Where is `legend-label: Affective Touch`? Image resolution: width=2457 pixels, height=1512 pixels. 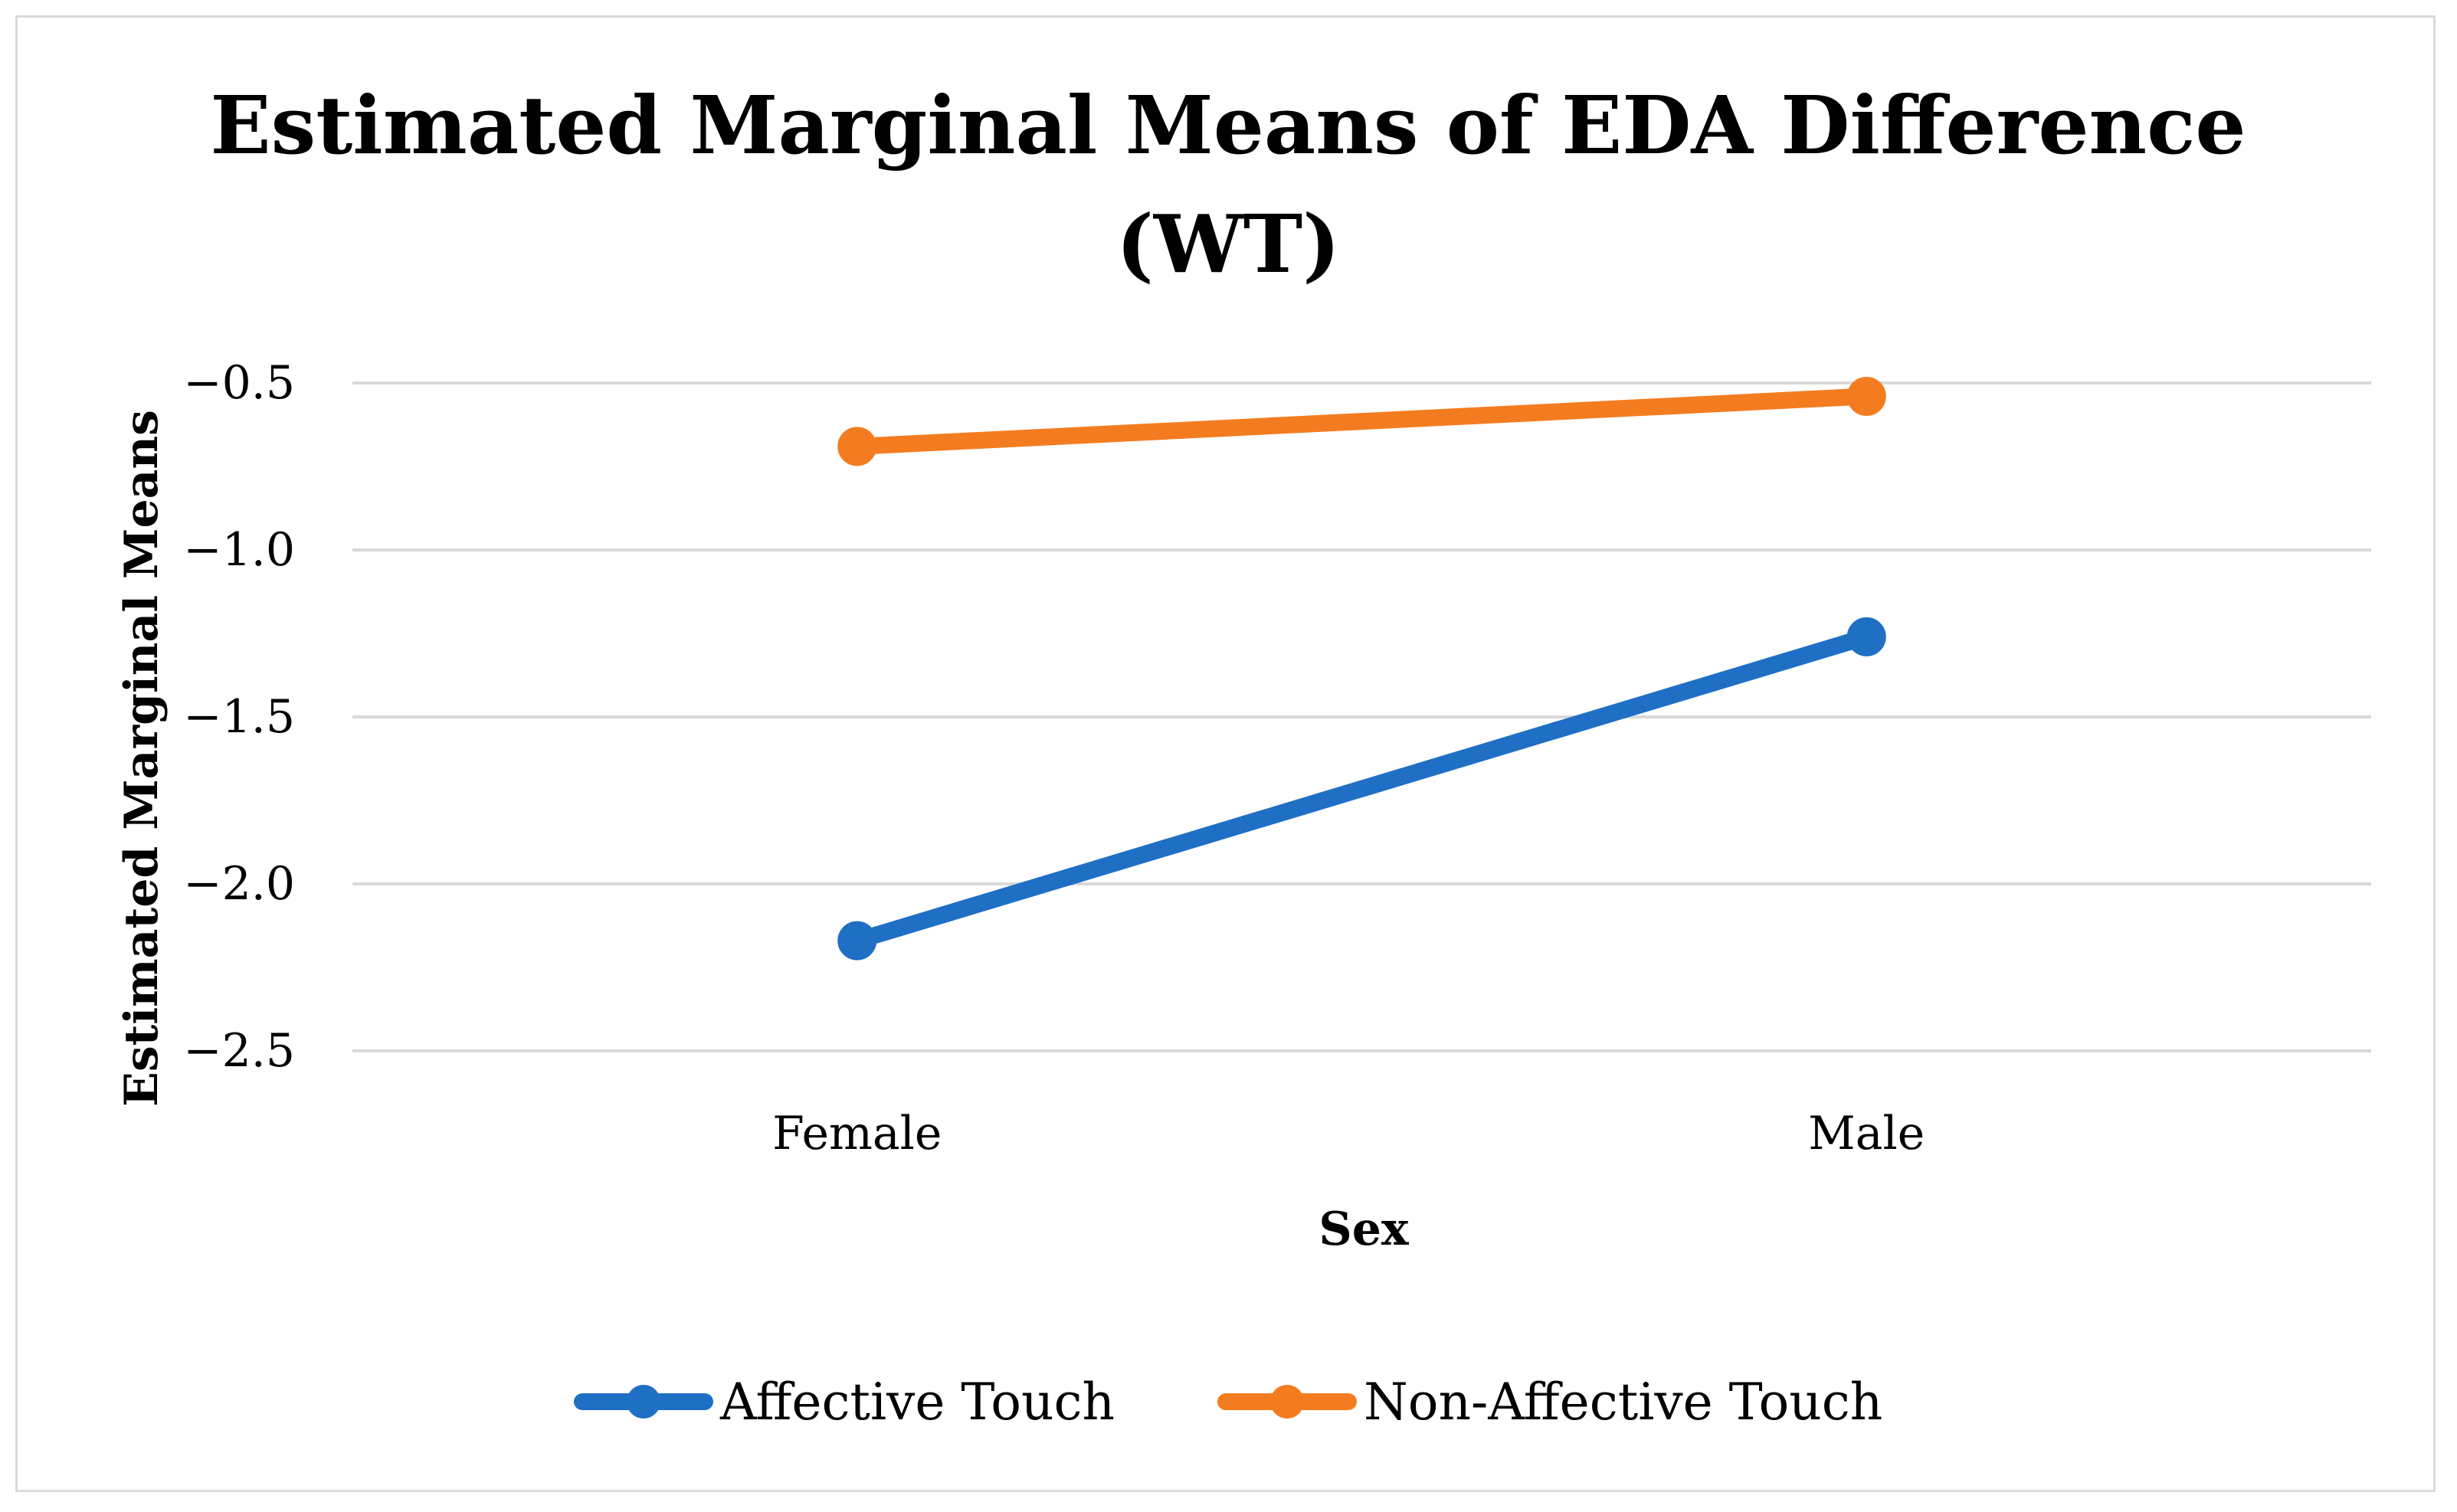
legend-label: Affective Touch is located at coordinates (917, 1402).